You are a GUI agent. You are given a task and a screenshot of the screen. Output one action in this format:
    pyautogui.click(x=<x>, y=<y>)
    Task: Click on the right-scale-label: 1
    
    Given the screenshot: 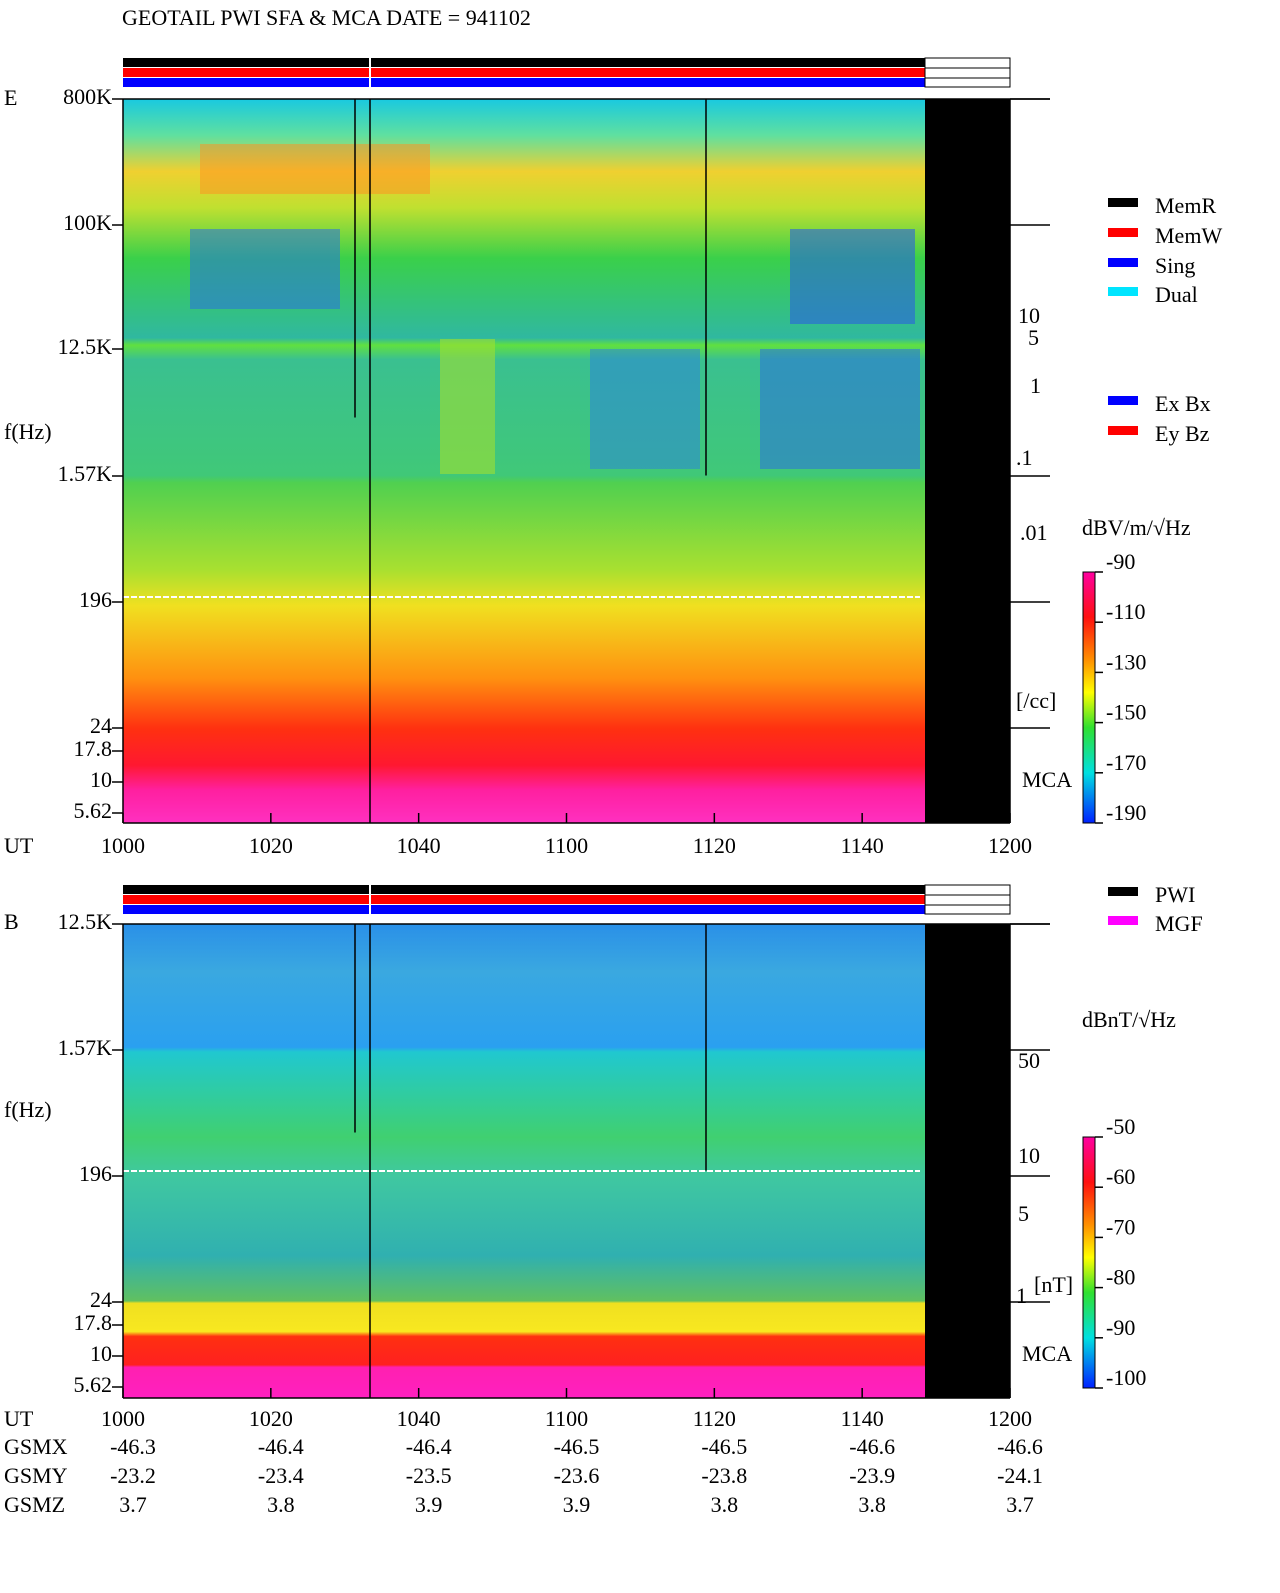 What is the action you would take?
    pyautogui.click(x=1021, y=1295)
    